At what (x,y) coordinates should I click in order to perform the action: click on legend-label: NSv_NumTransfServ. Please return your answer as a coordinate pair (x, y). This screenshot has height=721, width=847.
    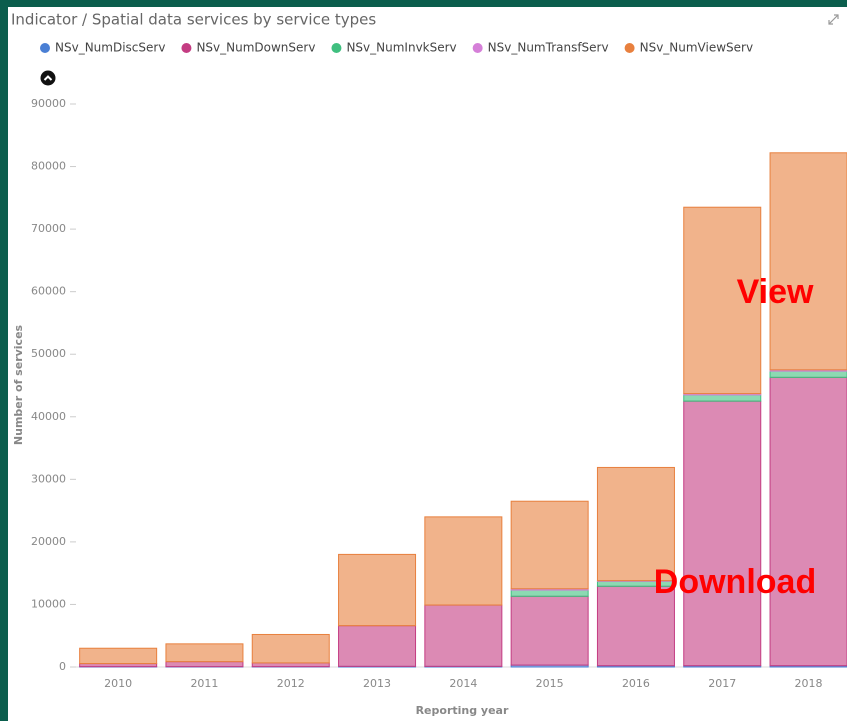
    Looking at the image, I should click on (548, 48).